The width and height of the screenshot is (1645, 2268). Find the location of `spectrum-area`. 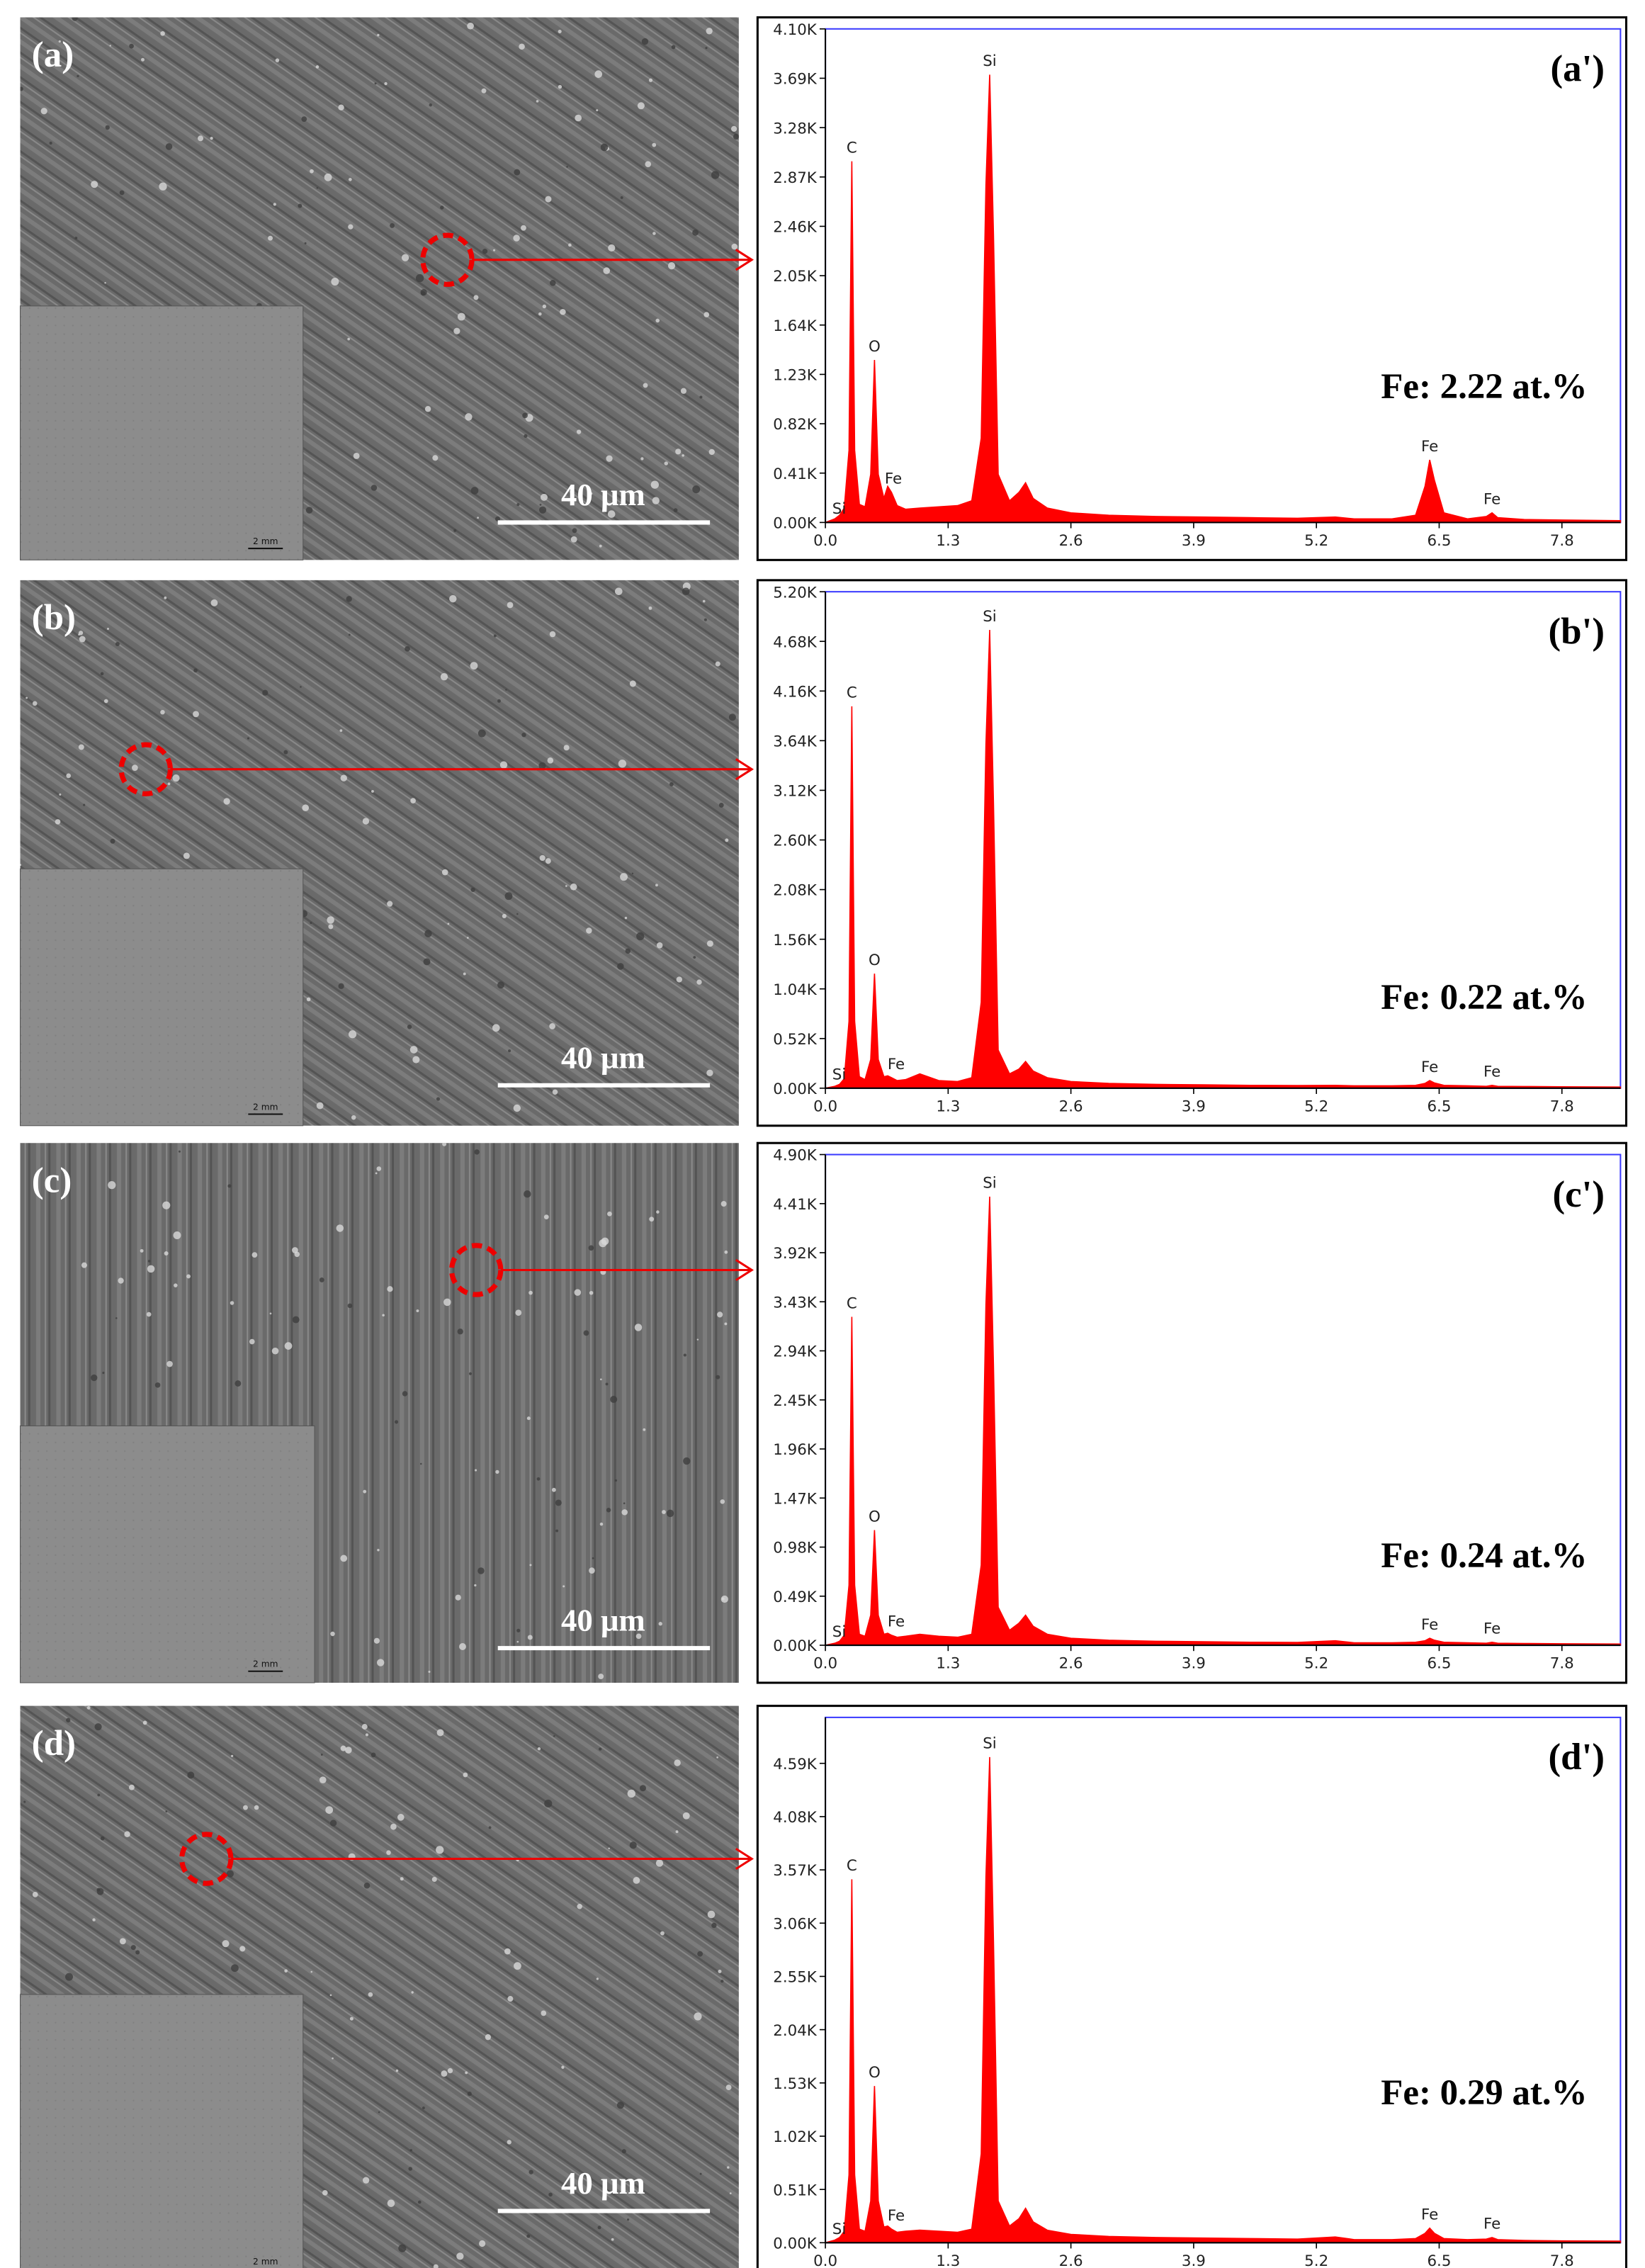

spectrum-area is located at coordinates (1223, 299).